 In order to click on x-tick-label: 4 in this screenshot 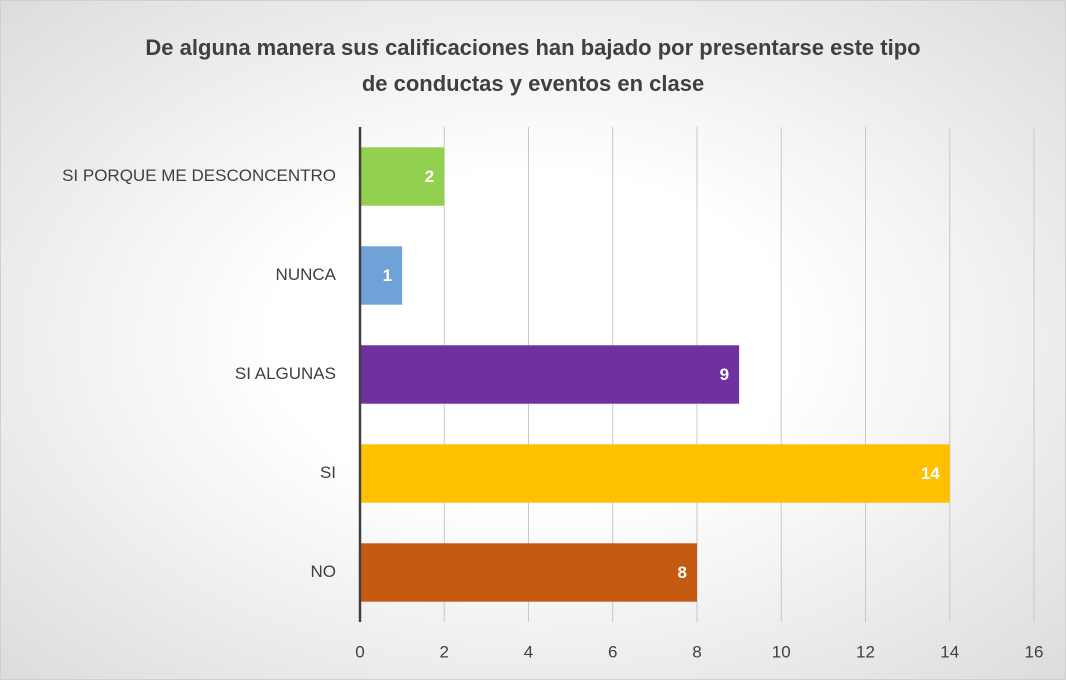, I will do `click(528, 651)`.